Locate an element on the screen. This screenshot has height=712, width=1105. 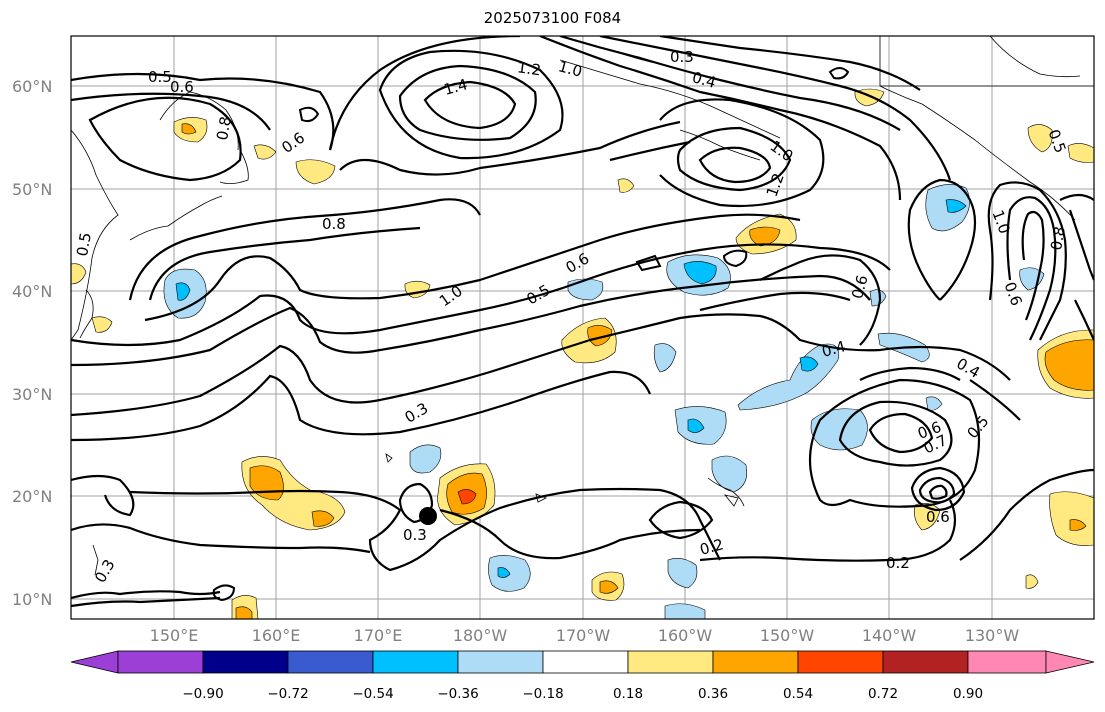
lon-label: 170°W is located at coordinates (583, 635).